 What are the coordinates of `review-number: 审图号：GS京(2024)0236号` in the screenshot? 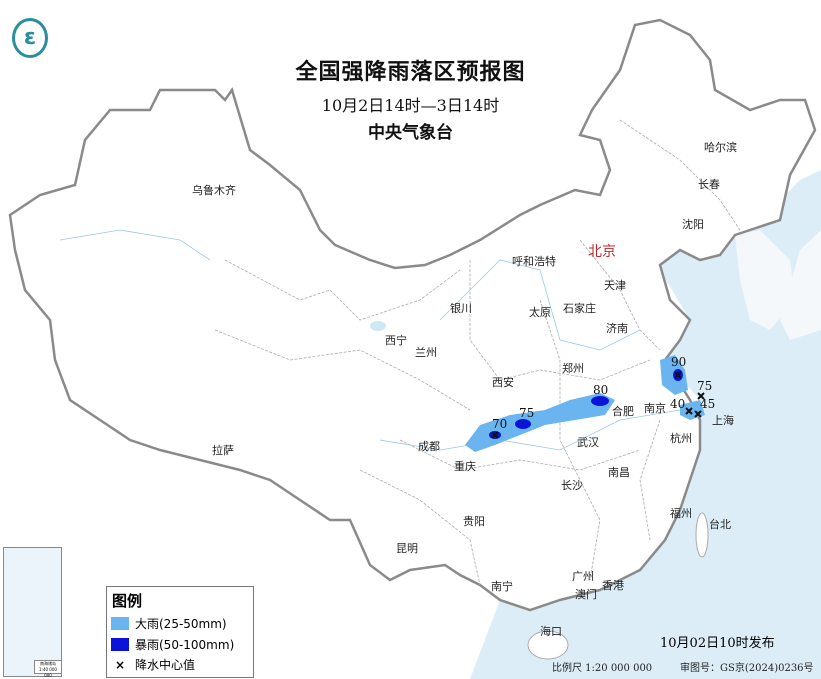 It's located at (747, 668).